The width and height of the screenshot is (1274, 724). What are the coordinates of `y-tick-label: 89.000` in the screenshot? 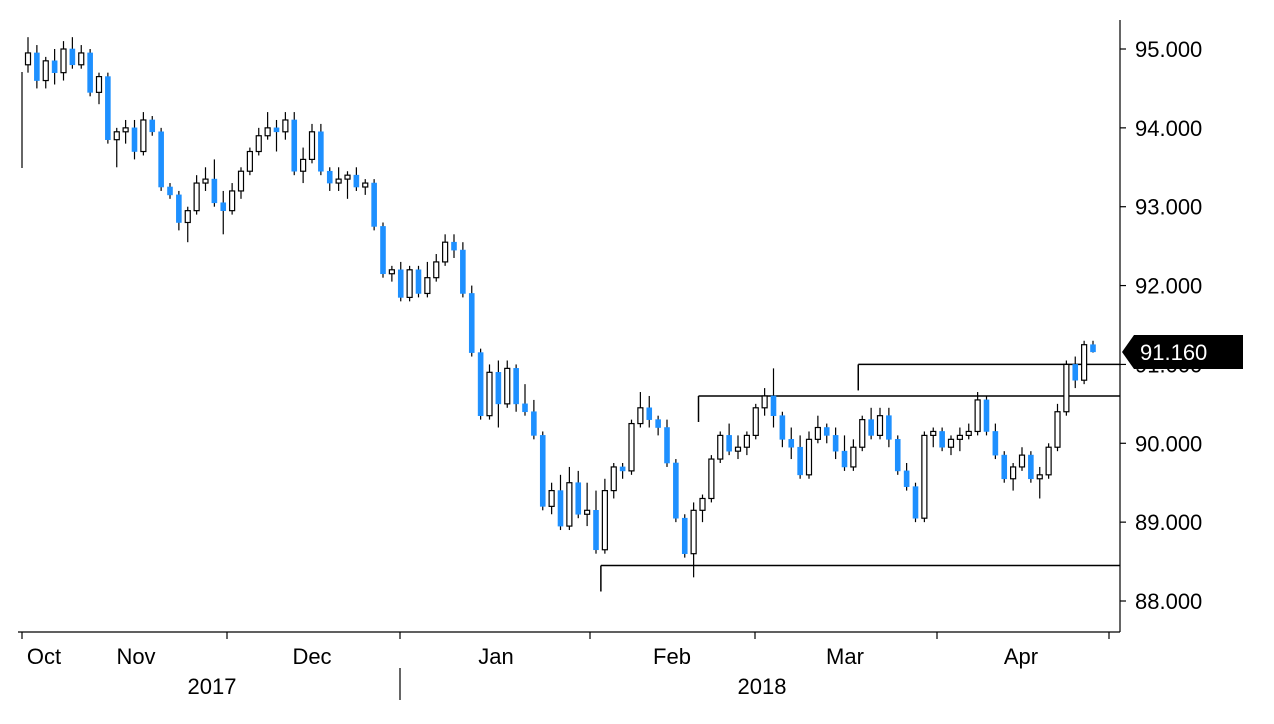 It's located at (1168, 522).